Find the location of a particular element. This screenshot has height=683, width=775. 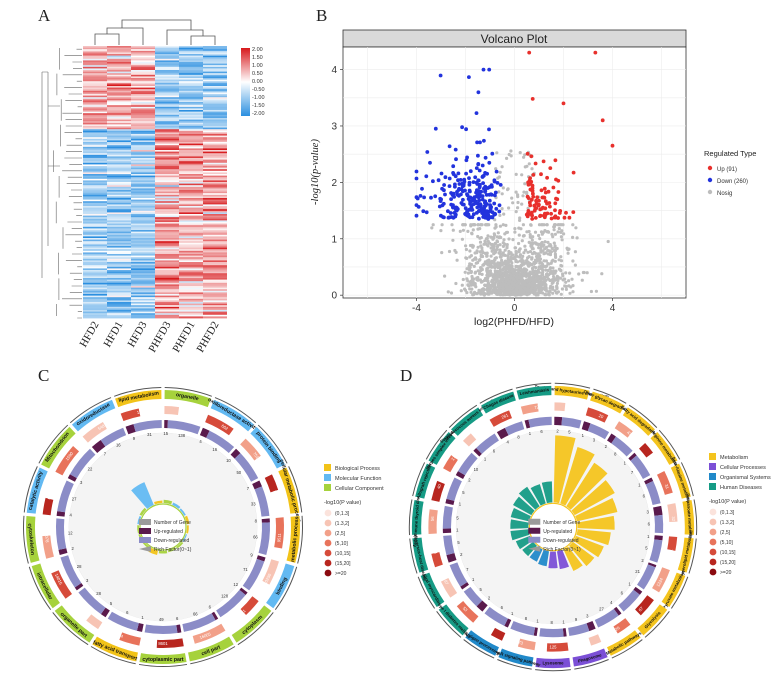

down-count-label: 6 is located at coordinates (502, 607).